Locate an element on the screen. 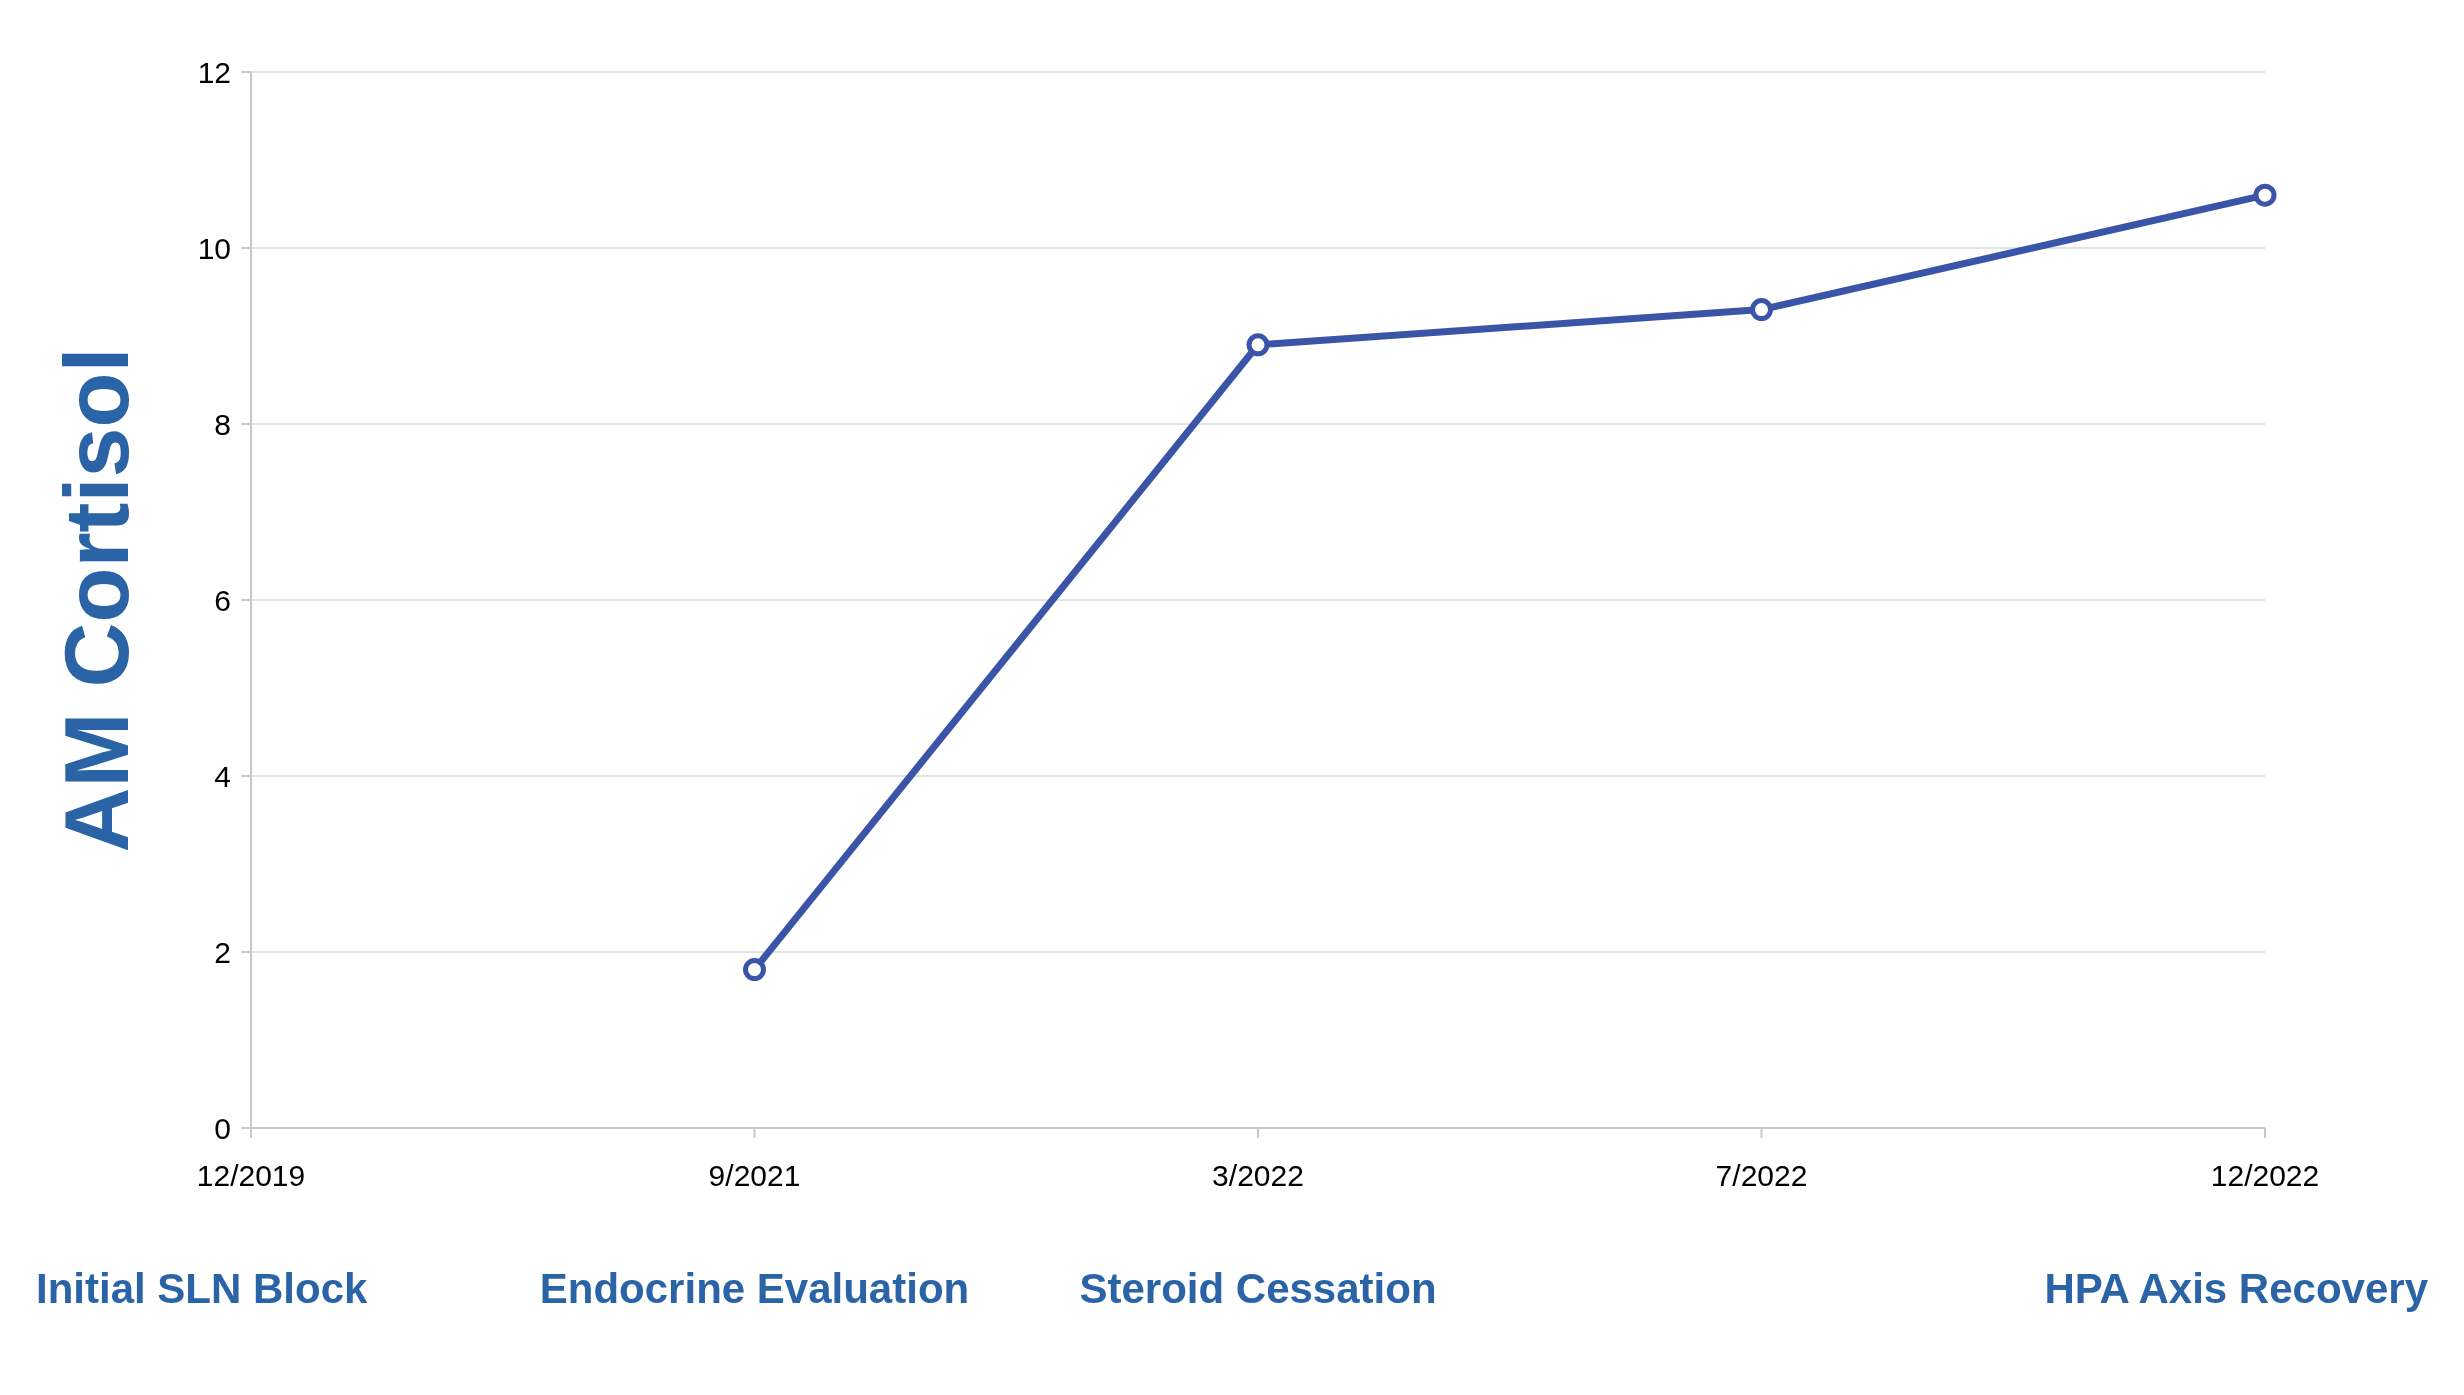 Image resolution: width=2464 pixels, height=1395 pixels. x-tick-label: 3/2022 is located at coordinates (1258, 1175).